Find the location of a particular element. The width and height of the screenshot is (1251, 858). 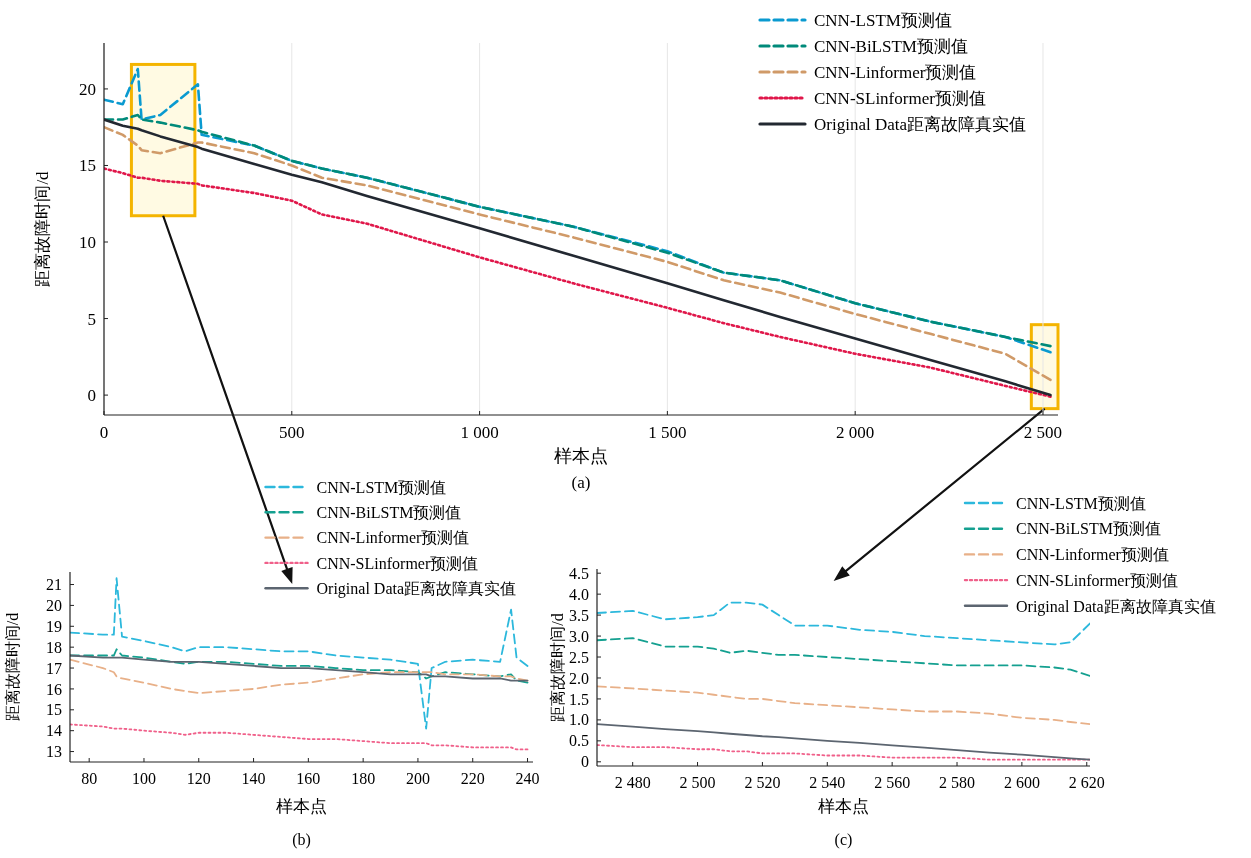

y-tick-label: 21 is located at coordinates (54, 585).